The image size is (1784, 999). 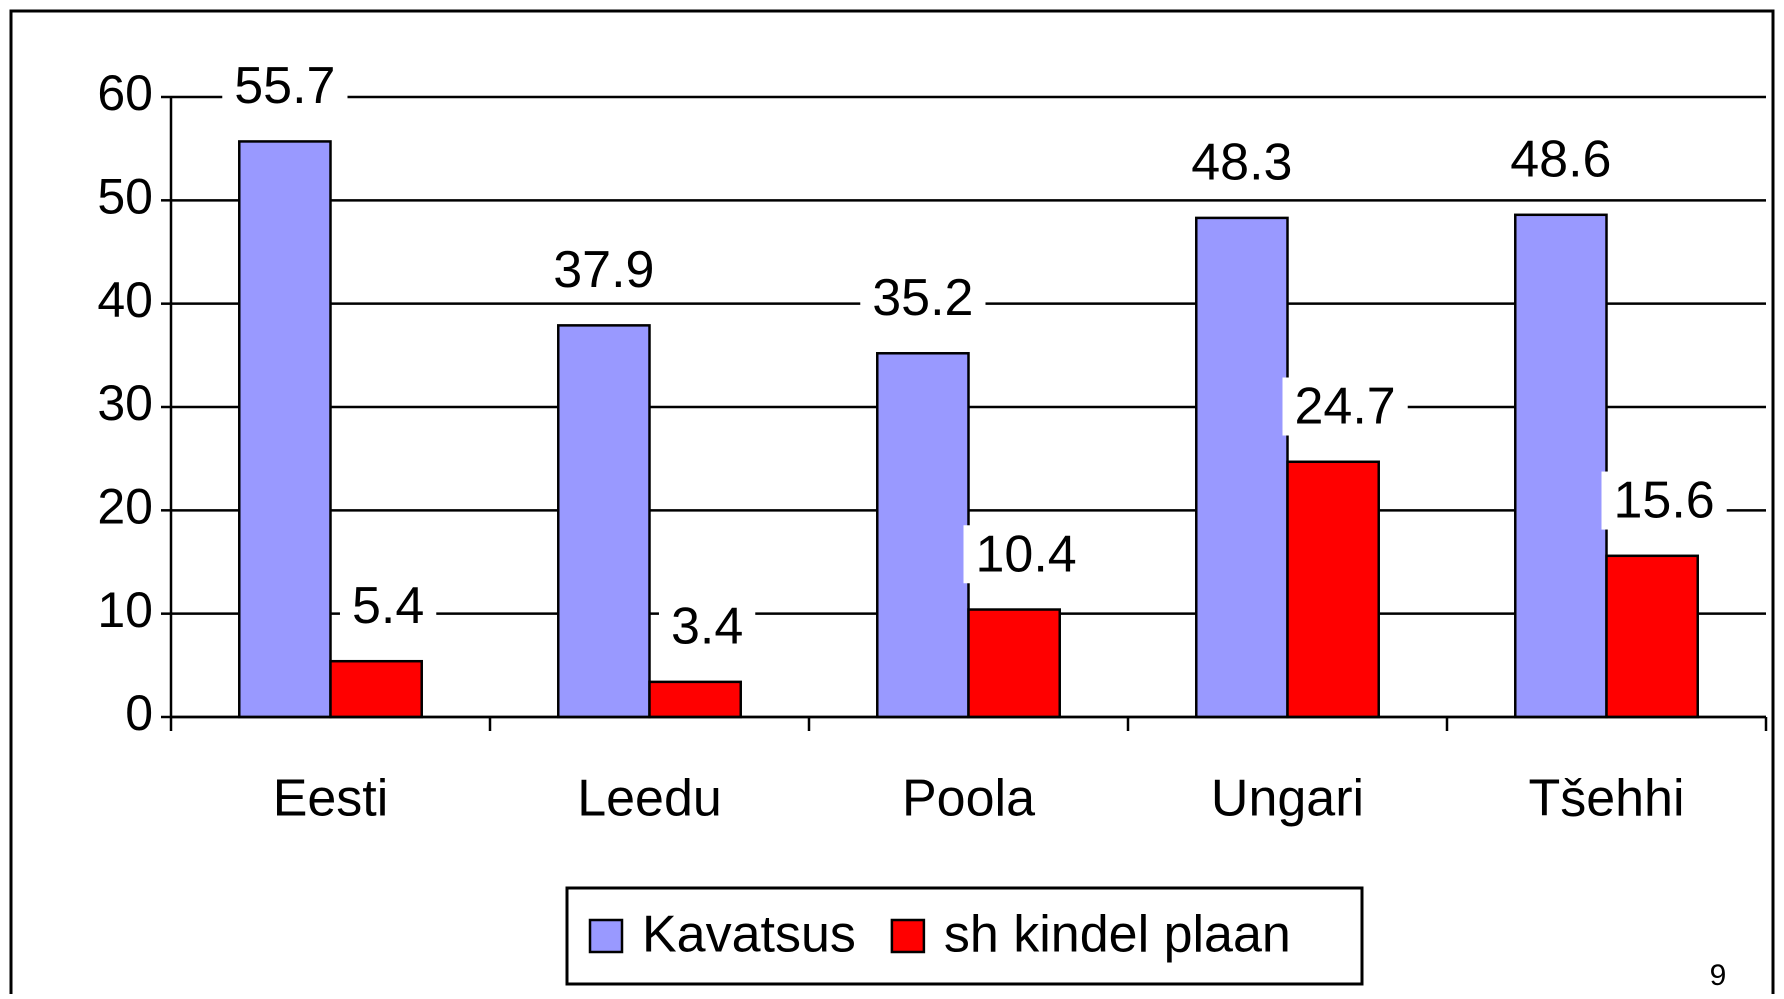 I want to click on y-tick-label: 30, so click(x=125, y=403).